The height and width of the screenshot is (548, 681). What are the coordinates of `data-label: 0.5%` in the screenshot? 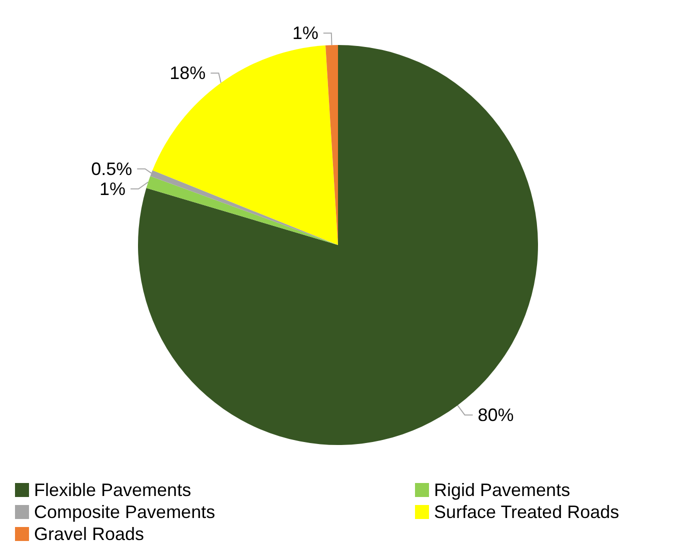 It's located at (111, 168).